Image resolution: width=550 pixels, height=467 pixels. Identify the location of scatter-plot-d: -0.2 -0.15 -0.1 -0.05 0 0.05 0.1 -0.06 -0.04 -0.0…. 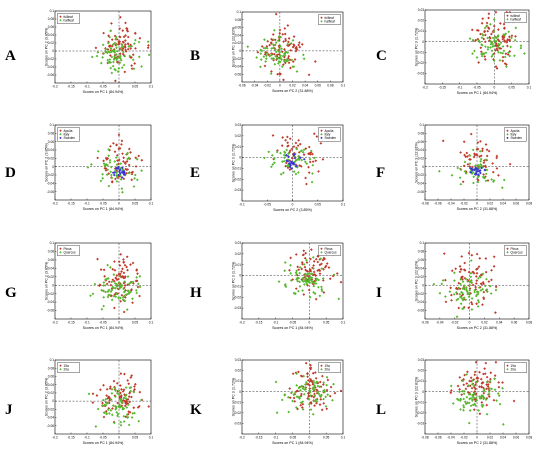
(99, 167).